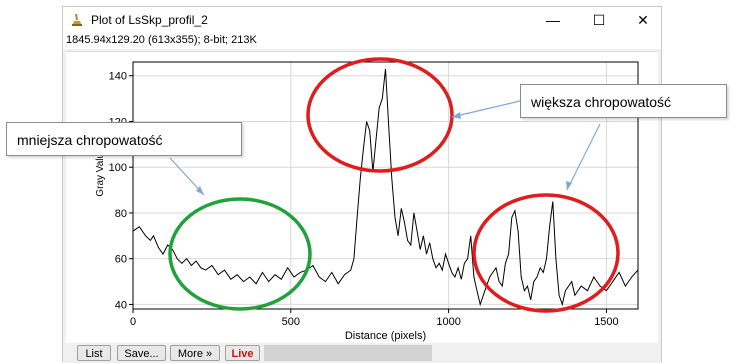 The width and height of the screenshot is (751, 364). Describe the element at coordinates (643, 20) in the screenshot. I see `close-button: ✕` at that location.